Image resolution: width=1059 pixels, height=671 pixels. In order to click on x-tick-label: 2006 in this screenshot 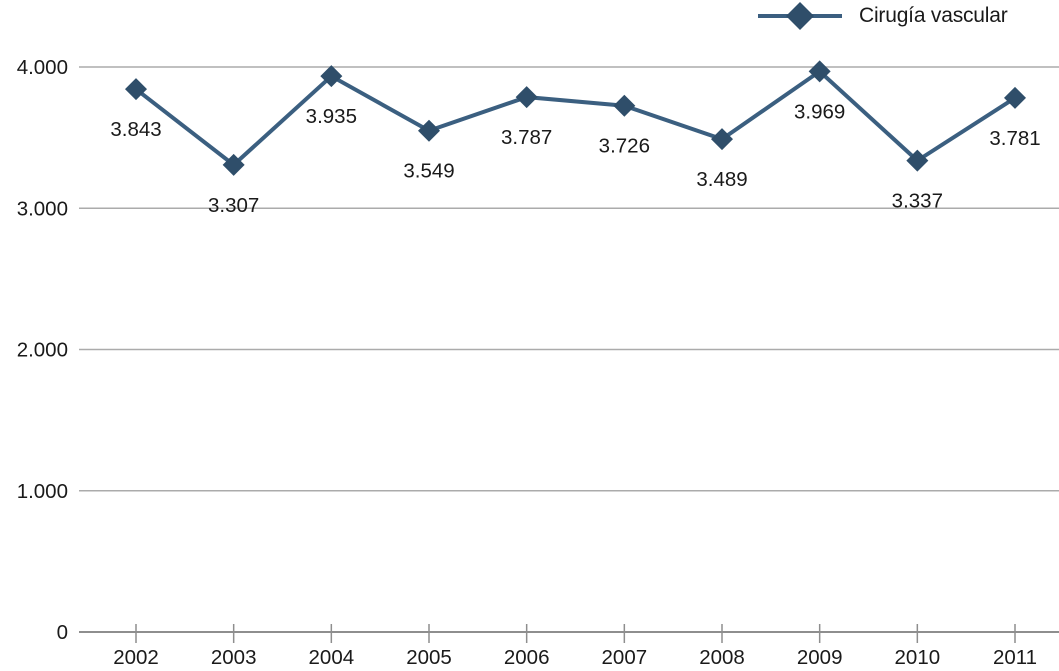, I will do `click(527, 657)`.